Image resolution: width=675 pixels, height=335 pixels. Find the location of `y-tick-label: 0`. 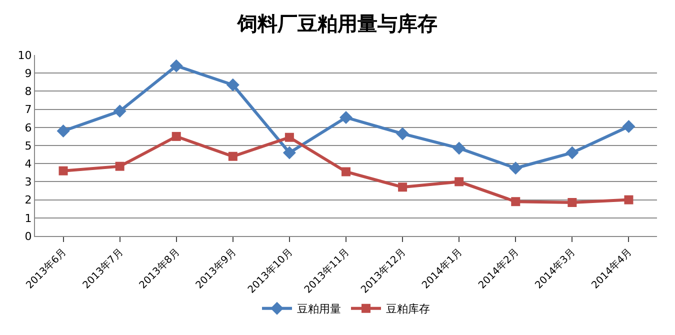

y-tick-label: 0 is located at coordinates (28, 236).